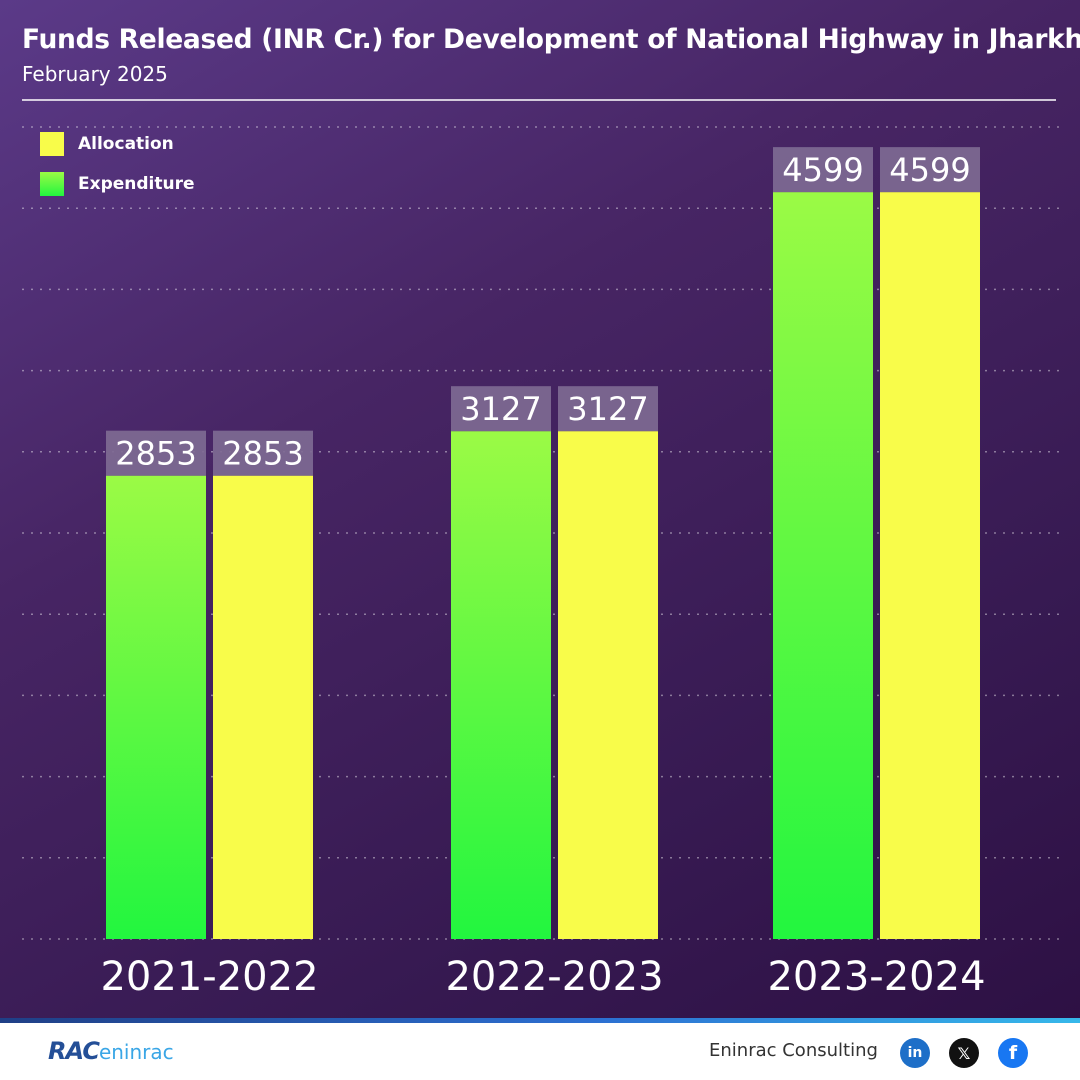 The height and width of the screenshot is (1080, 1080). What do you see at coordinates (539, 100) in the screenshot?
I see `title-divider` at bounding box center [539, 100].